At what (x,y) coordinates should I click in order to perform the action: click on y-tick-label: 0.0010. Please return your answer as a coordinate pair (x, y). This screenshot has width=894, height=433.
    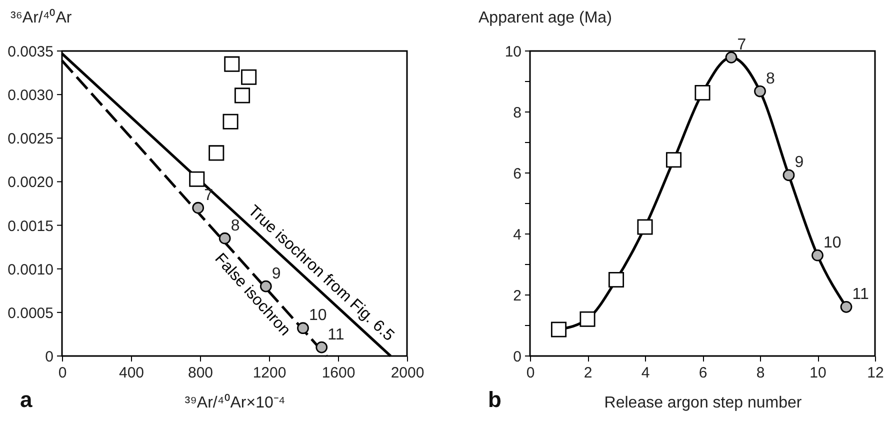
    Looking at the image, I should click on (31, 269).